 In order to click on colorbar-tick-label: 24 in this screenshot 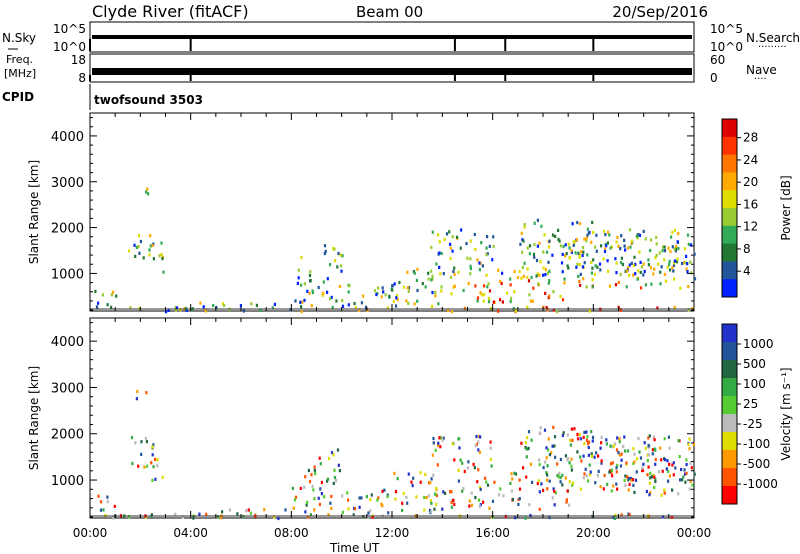, I will do `click(750, 160)`.